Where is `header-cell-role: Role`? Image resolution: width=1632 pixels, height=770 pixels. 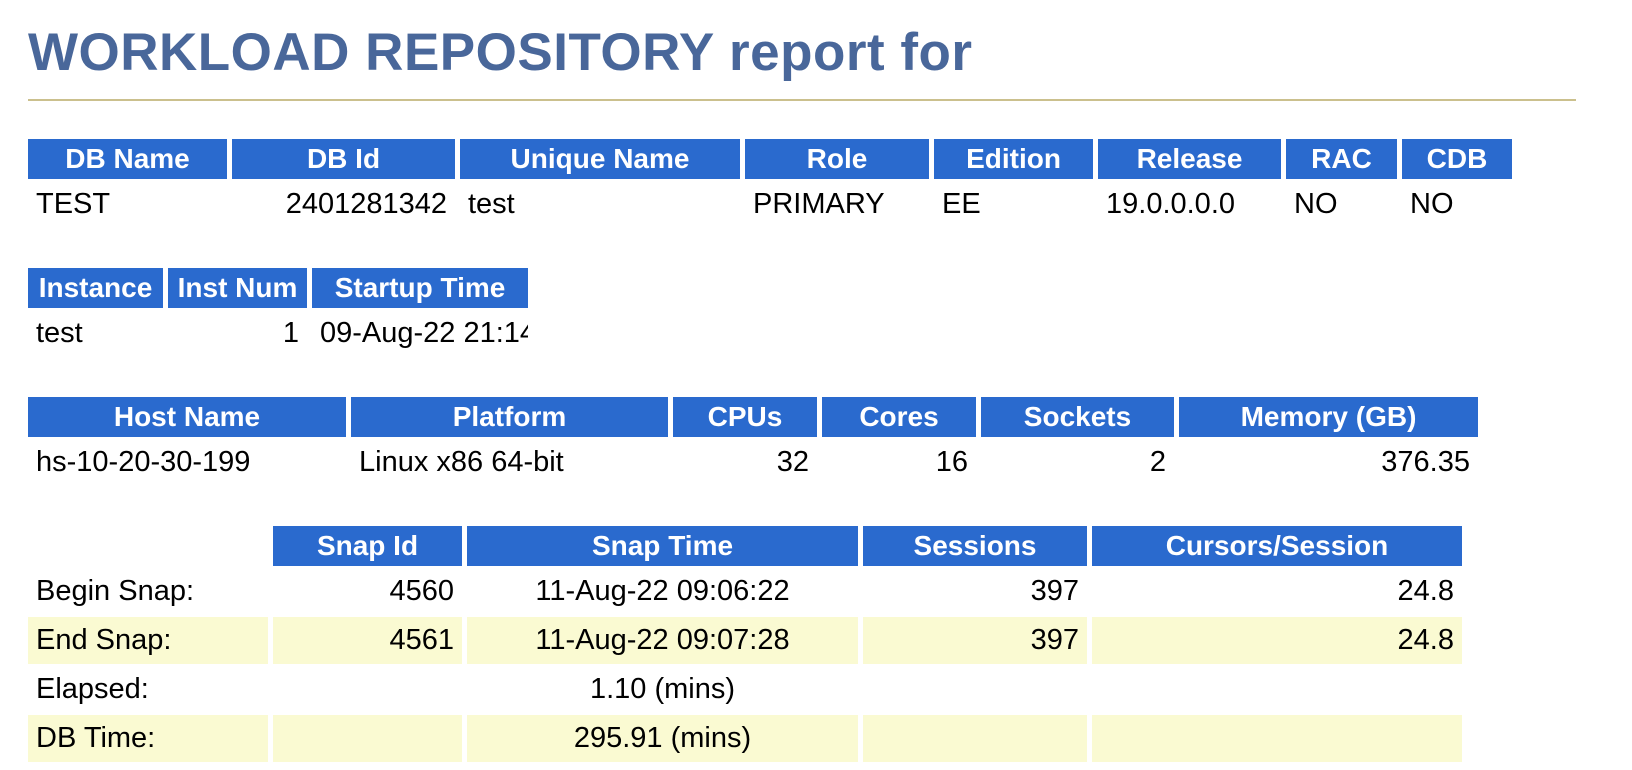
header-cell-role: Role is located at coordinates (837, 159).